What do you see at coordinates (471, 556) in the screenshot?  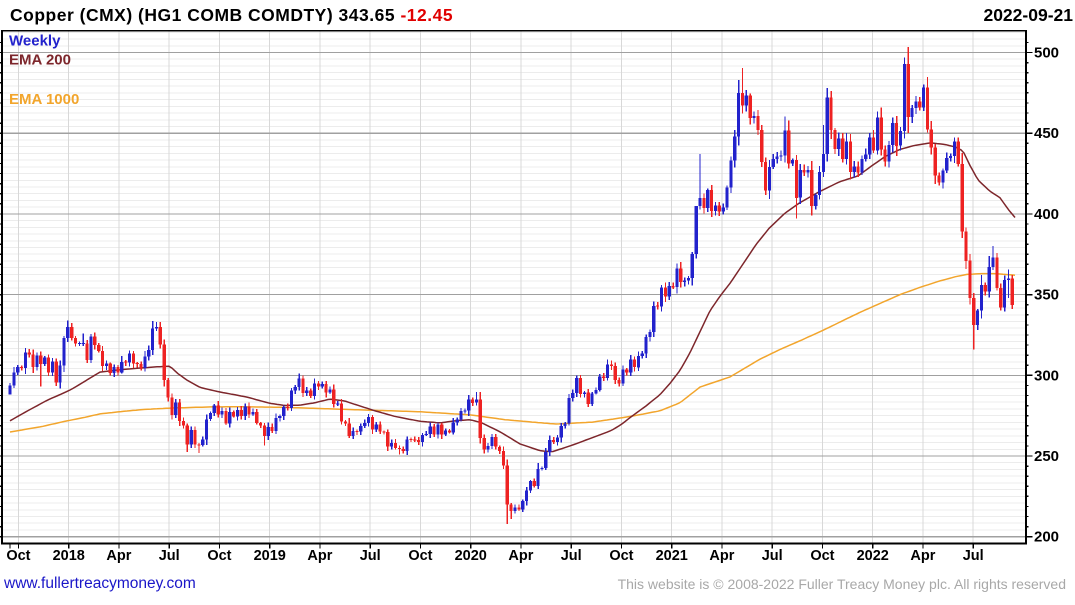 I see `svg-text: 2020` at bounding box center [471, 556].